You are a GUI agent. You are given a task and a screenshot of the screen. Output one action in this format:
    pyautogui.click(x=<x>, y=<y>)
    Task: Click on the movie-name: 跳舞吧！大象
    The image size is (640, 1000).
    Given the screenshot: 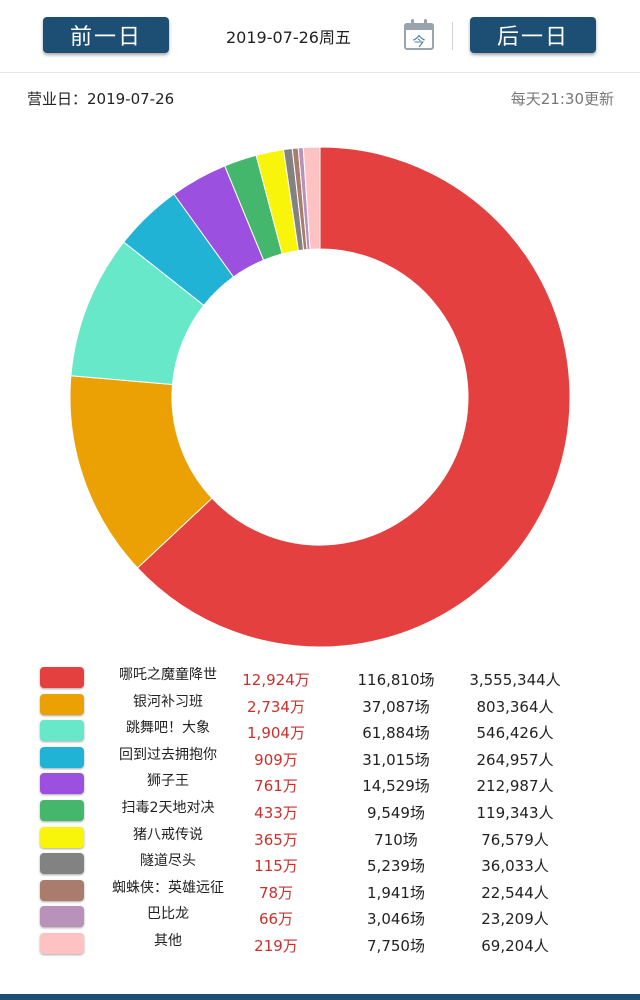 What is the action you would take?
    pyautogui.click(x=168, y=728)
    